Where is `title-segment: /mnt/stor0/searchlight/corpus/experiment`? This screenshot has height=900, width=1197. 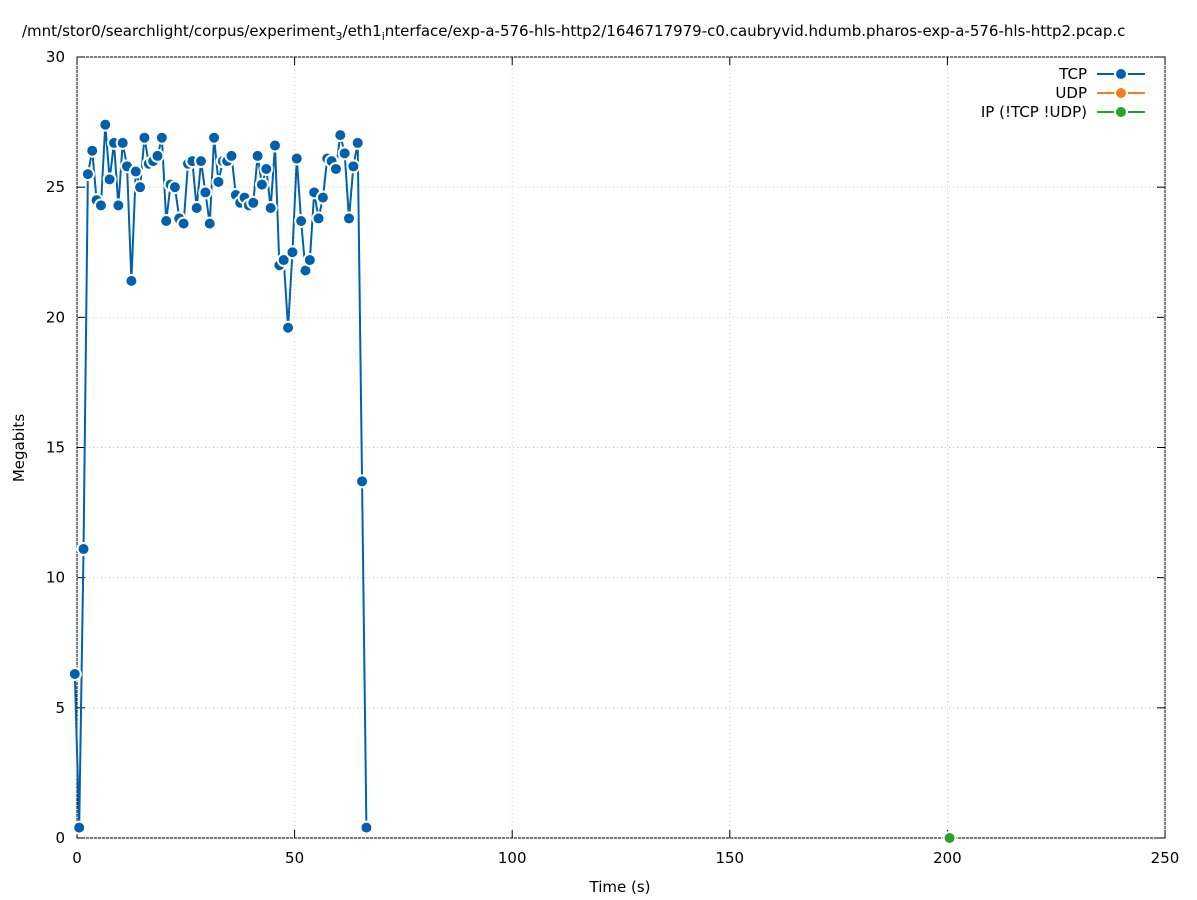
title-segment: /mnt/stor0/searchlight/corpus/experiment is located at coordinates (179, 31).